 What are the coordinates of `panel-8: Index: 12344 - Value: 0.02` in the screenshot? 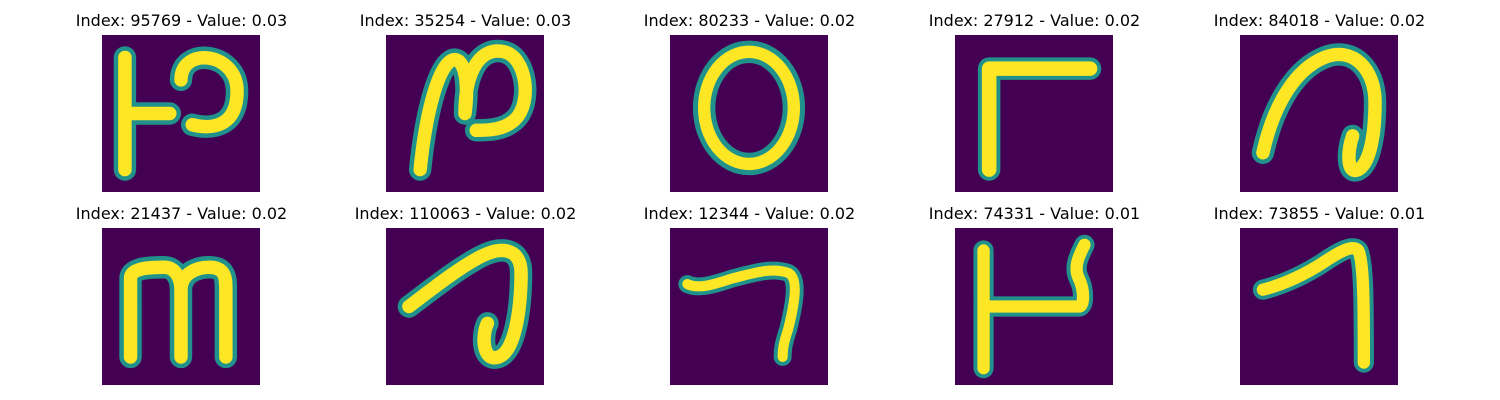 It's located at (749, 297).